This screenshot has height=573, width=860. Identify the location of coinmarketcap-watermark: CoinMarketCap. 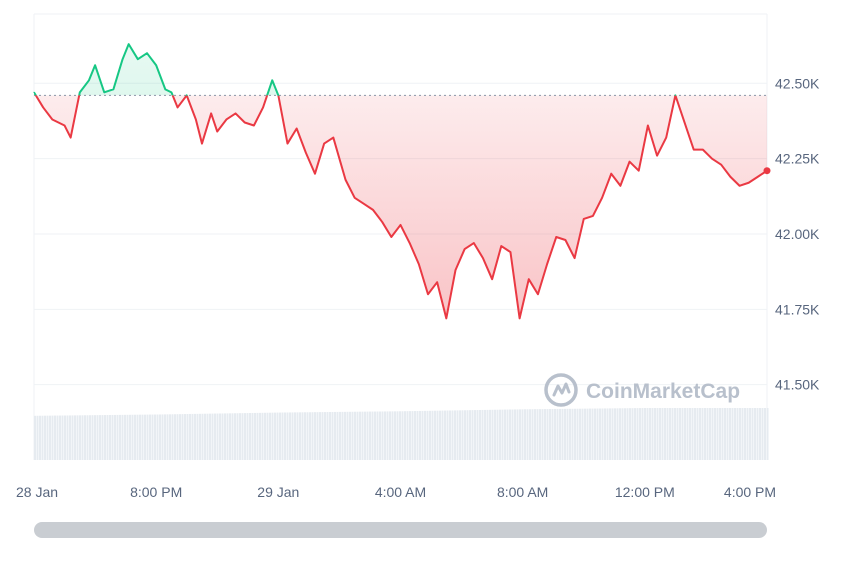
(642, 390).